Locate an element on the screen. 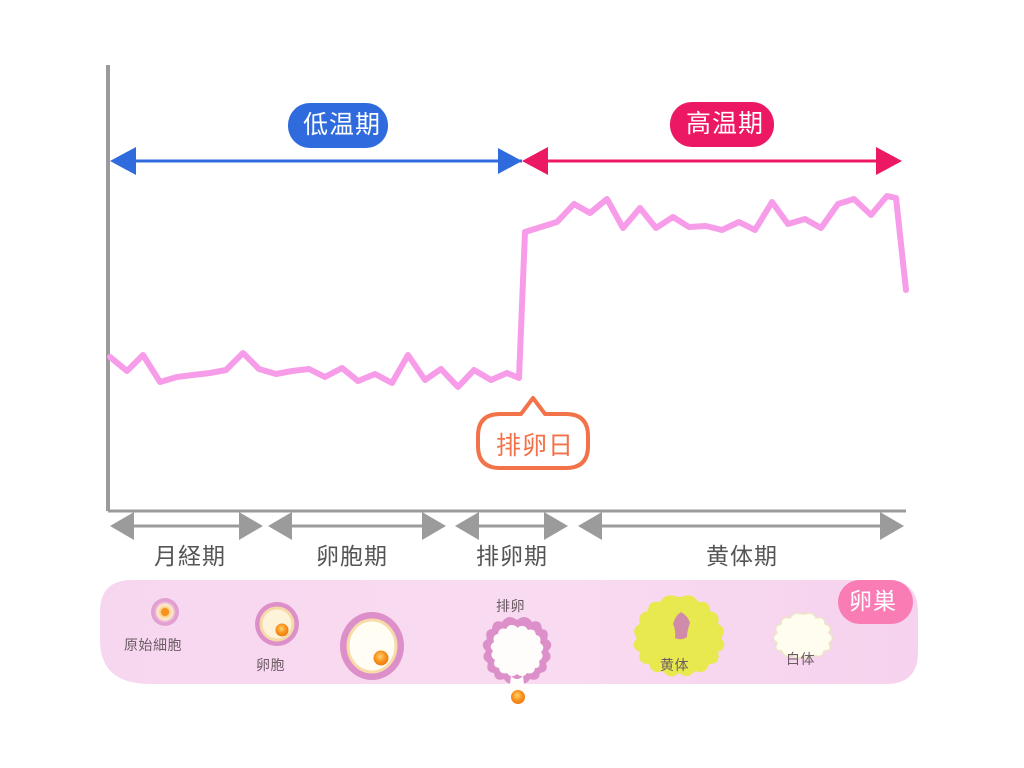 The height and width of the screenshot is (768, 1024). phase-arrow-menstrual is located at coordinates (186, 526).